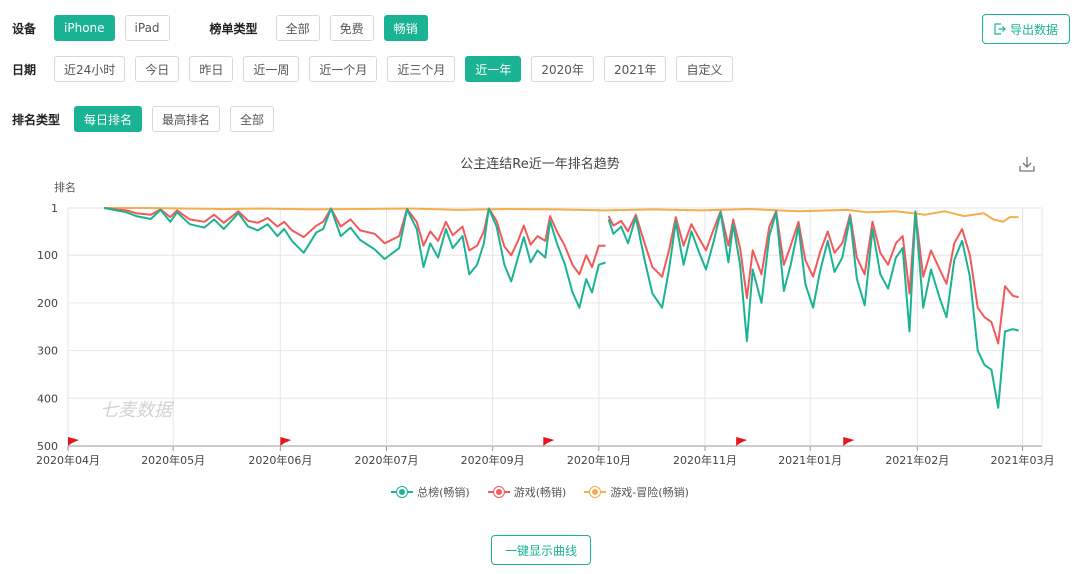 Image resolution: width=1080 pixels, height=574 pixels. What do you see at coordinates (211, 69) in the screenshot?
I see `date-option-2: 昨日` at bounding box center [211, 69].